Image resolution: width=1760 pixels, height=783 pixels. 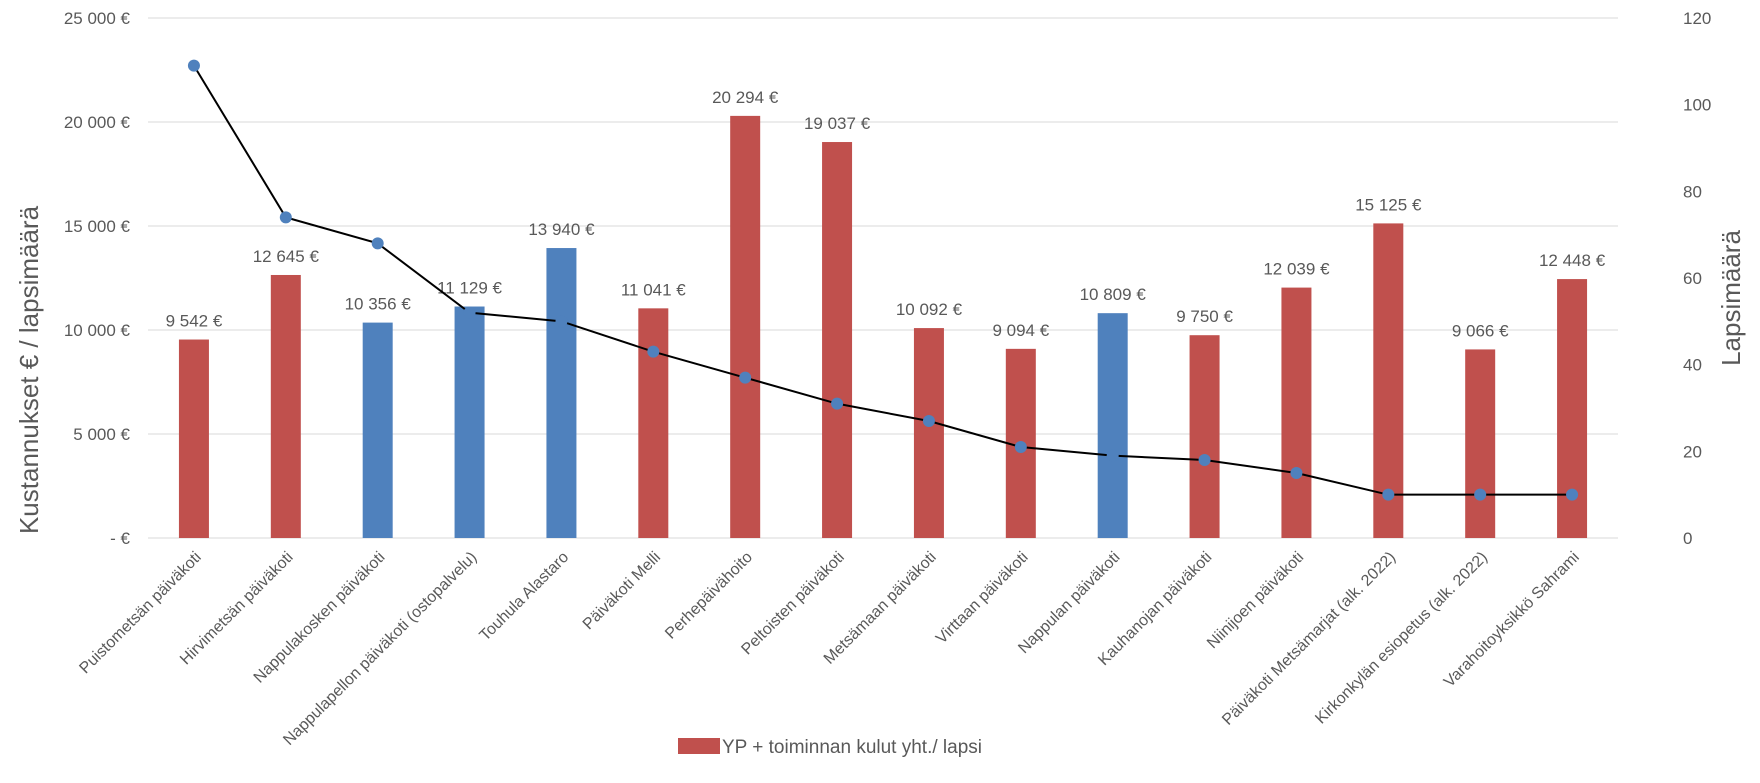 What do you see at coordinates (1480, 330) in the screenshot?
I see `bar-data-label: 9 066 €` at bounding box center [1480, 330].